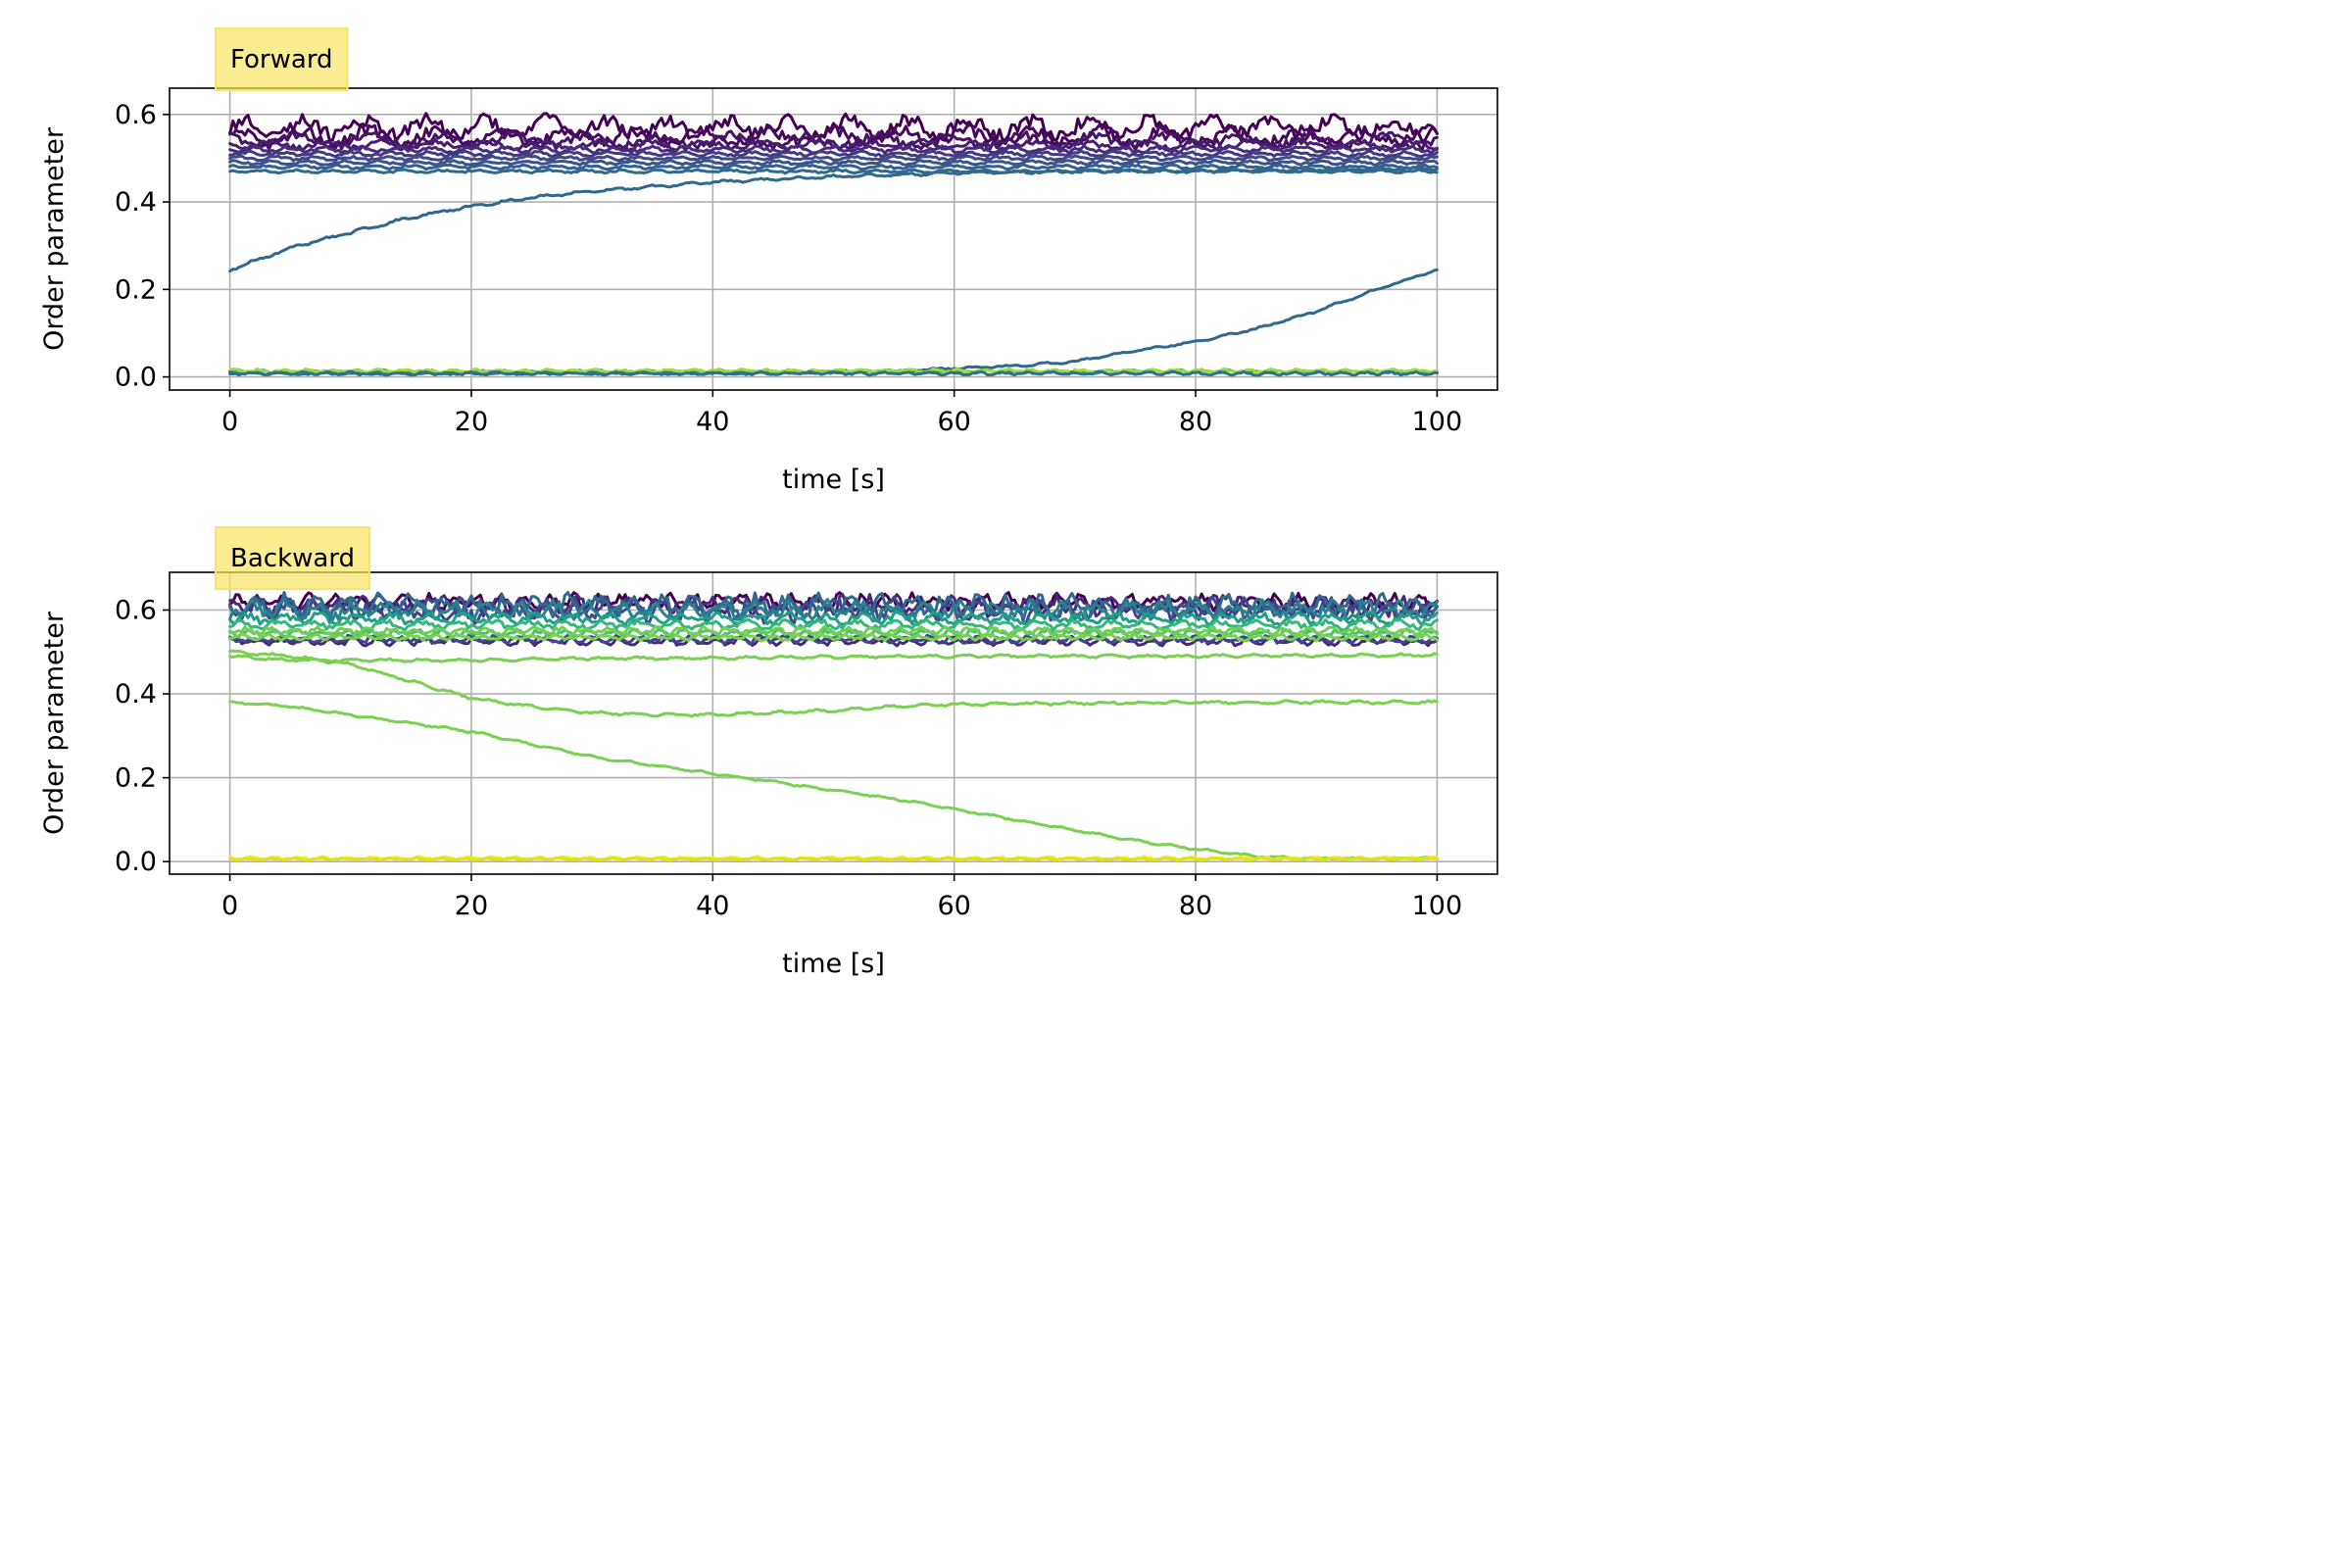  What do you see at coordinates (136, 115) in the screenshot?
I see `forward-y-tick-label: 0.6` at bounding box center [136, 115].